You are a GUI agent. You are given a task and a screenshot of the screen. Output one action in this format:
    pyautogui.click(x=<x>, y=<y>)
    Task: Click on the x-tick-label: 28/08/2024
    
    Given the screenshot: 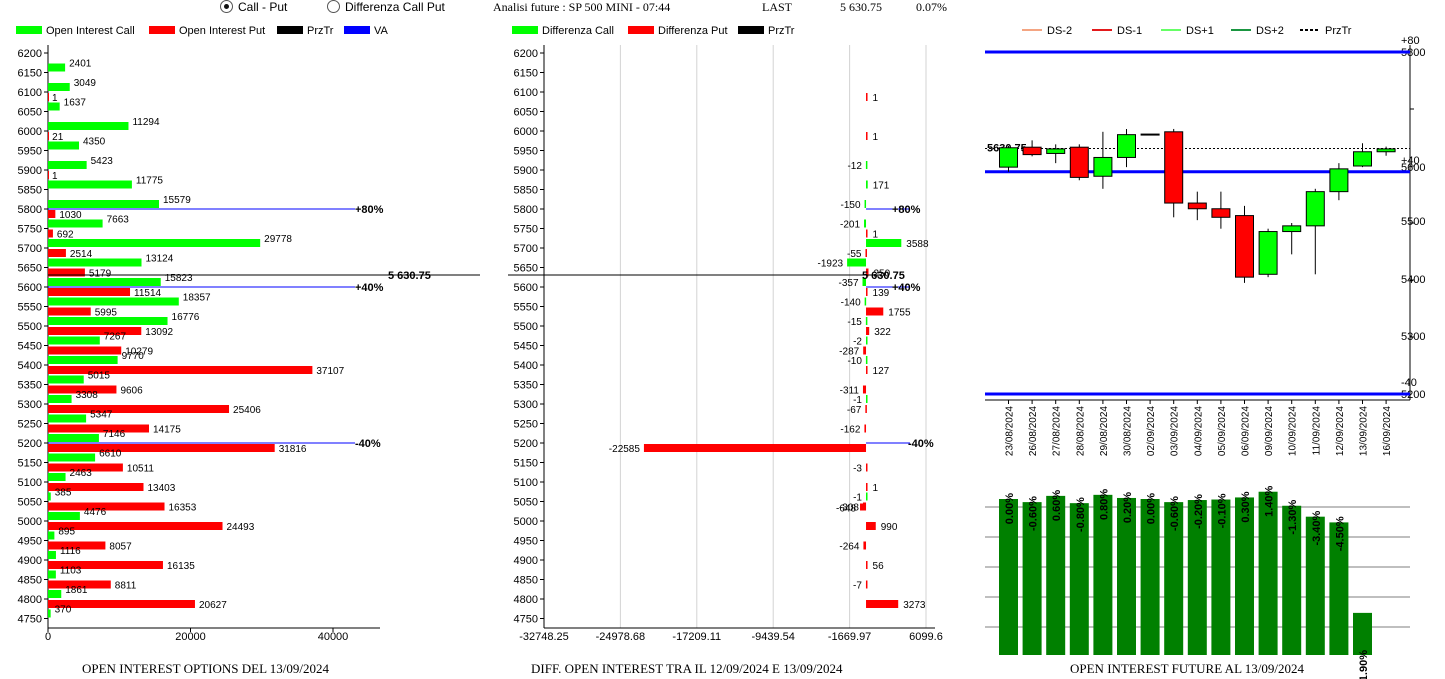 What is the action you would take?
    pyautogui.click(x=1080, y=431)
    